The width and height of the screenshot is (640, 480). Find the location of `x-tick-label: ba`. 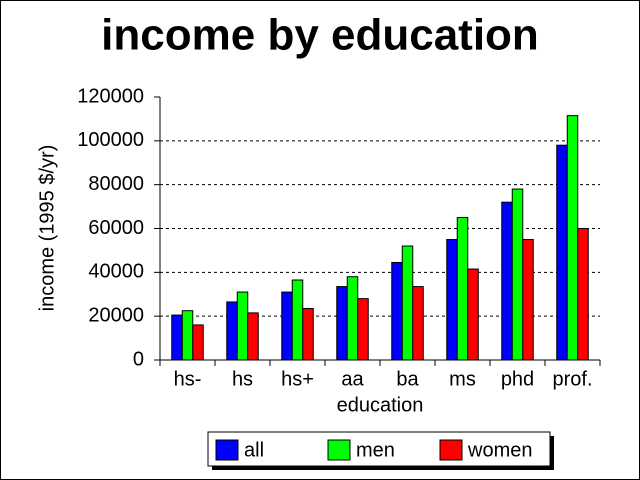

x-tick-label: ba is located at coordinates (407, 379).